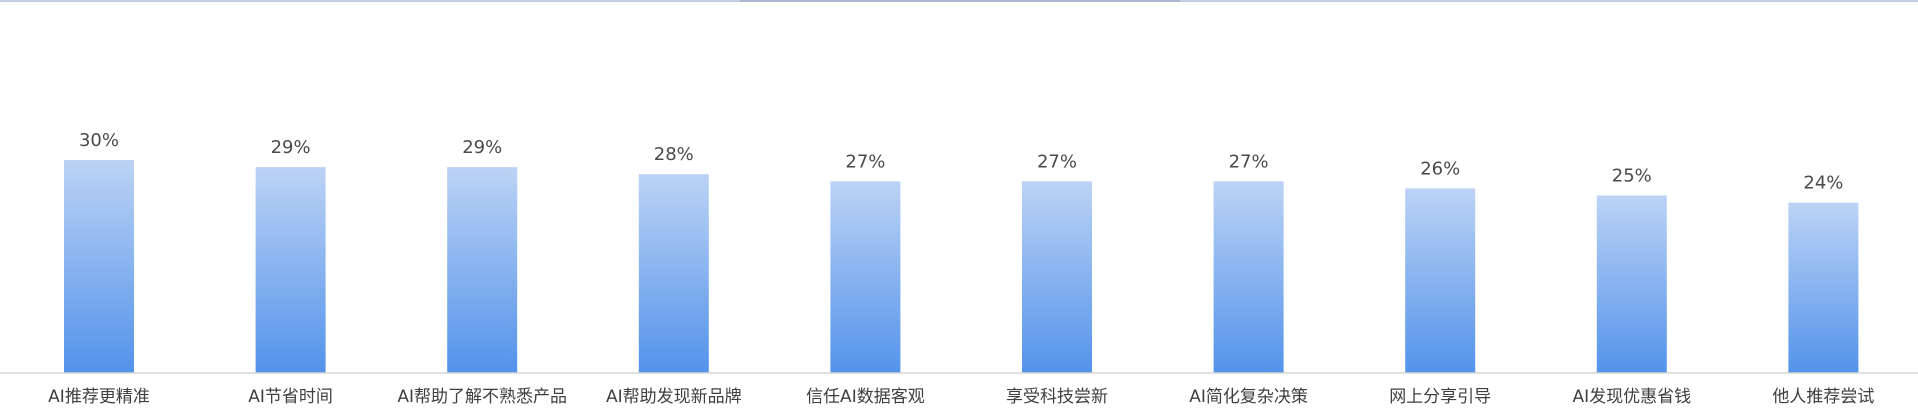 This screenshot has height=414, width=1918. What do you see at coordinates (674, 154) in the screenshot?
I see `value-label-4: 28%` at bounding box center [674, 154].